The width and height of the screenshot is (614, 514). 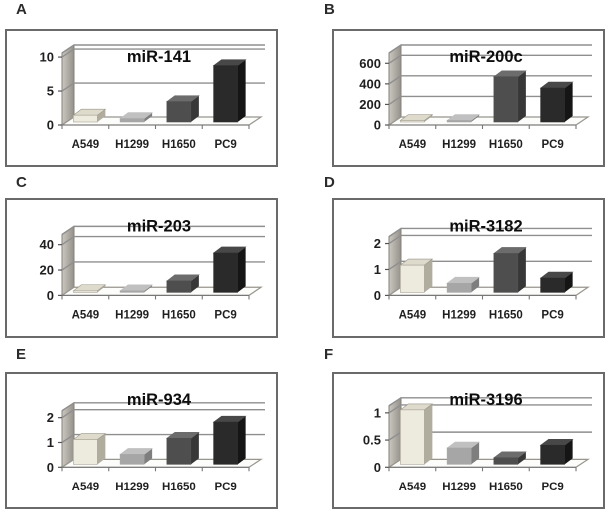 I want to click on chart-panel-E: 0 1 2 A549 H1299 H1650 PC9 miR-934, so click(x=141, y=440).